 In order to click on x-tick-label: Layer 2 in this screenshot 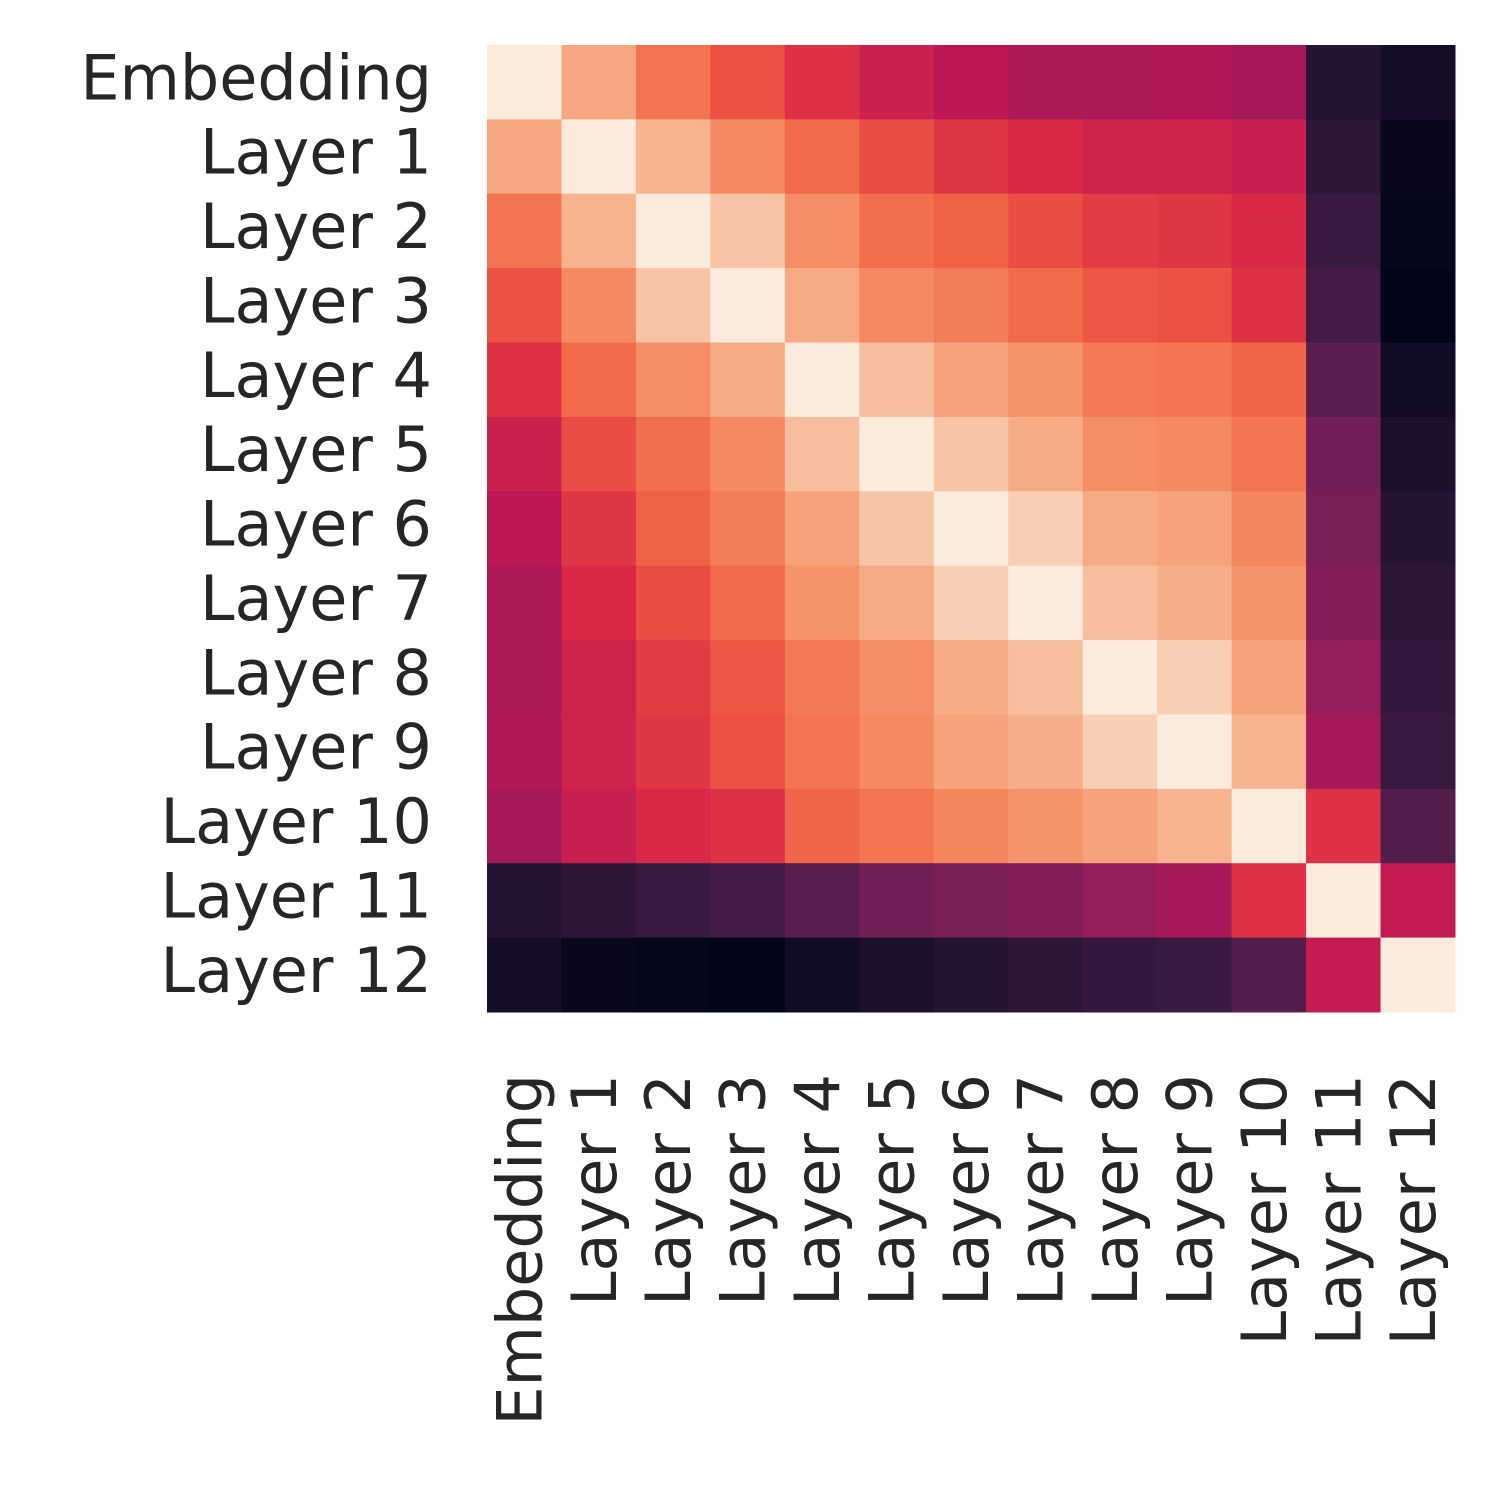, I will do `click(668, 1190)`.